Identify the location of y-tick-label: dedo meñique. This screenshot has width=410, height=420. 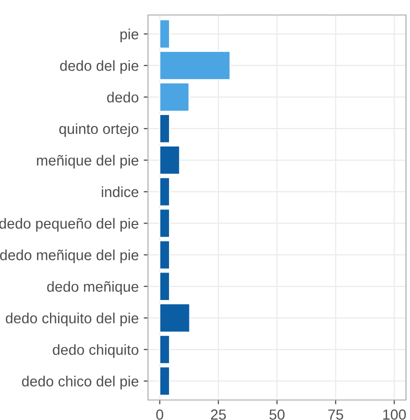
(92, 288).